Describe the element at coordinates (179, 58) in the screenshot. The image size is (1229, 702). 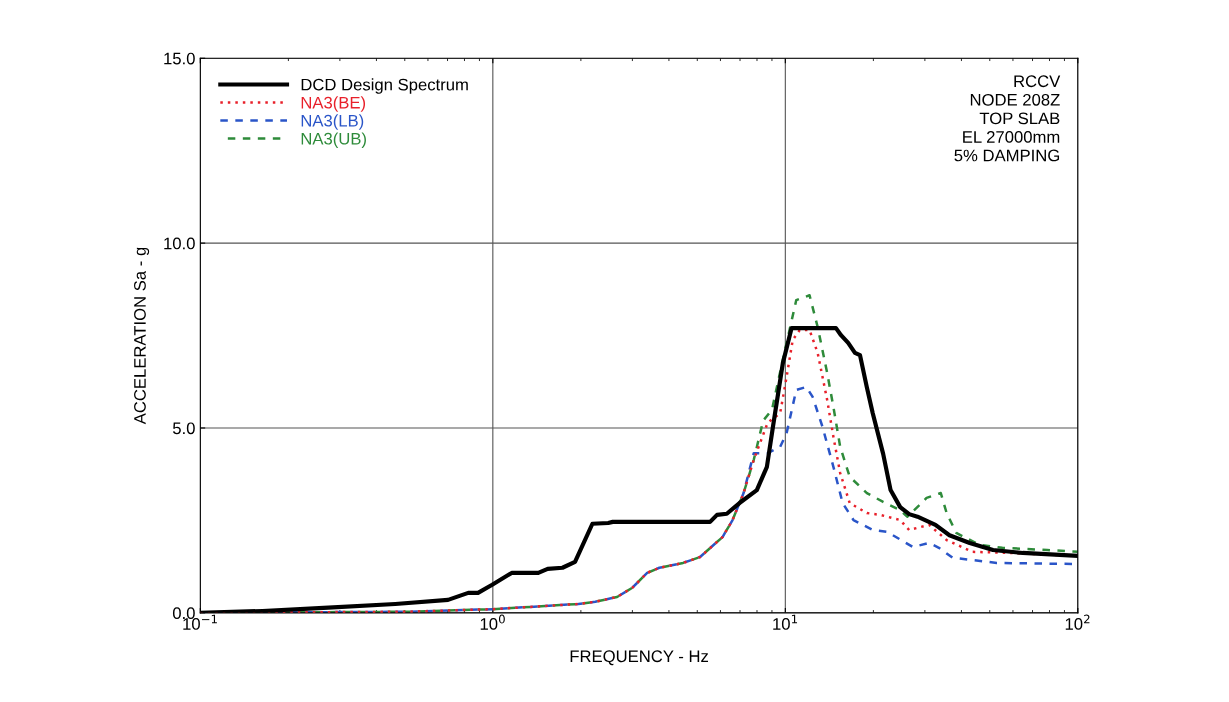
I see `y-tick-label: 15.0` at that location.